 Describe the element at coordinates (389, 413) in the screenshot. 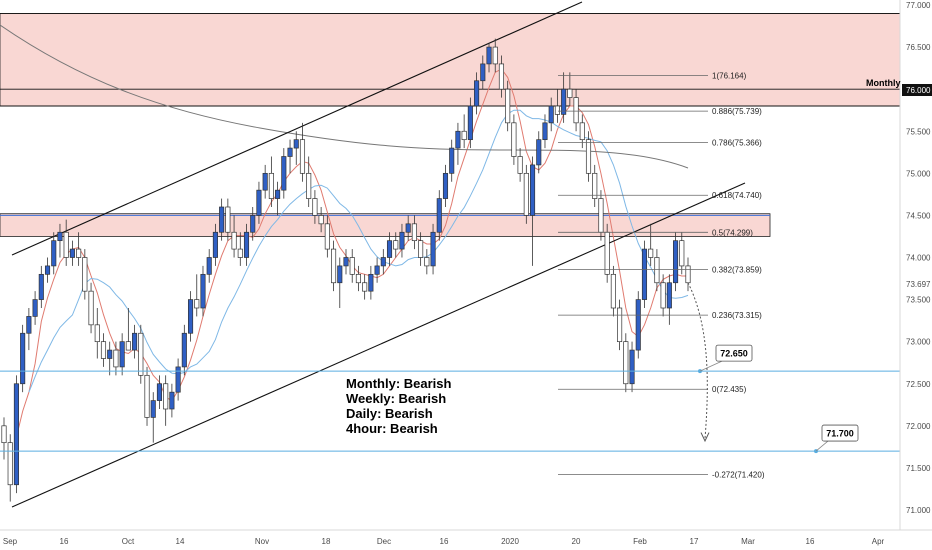

I see `bias-line: Daily: Bearish` at that location.